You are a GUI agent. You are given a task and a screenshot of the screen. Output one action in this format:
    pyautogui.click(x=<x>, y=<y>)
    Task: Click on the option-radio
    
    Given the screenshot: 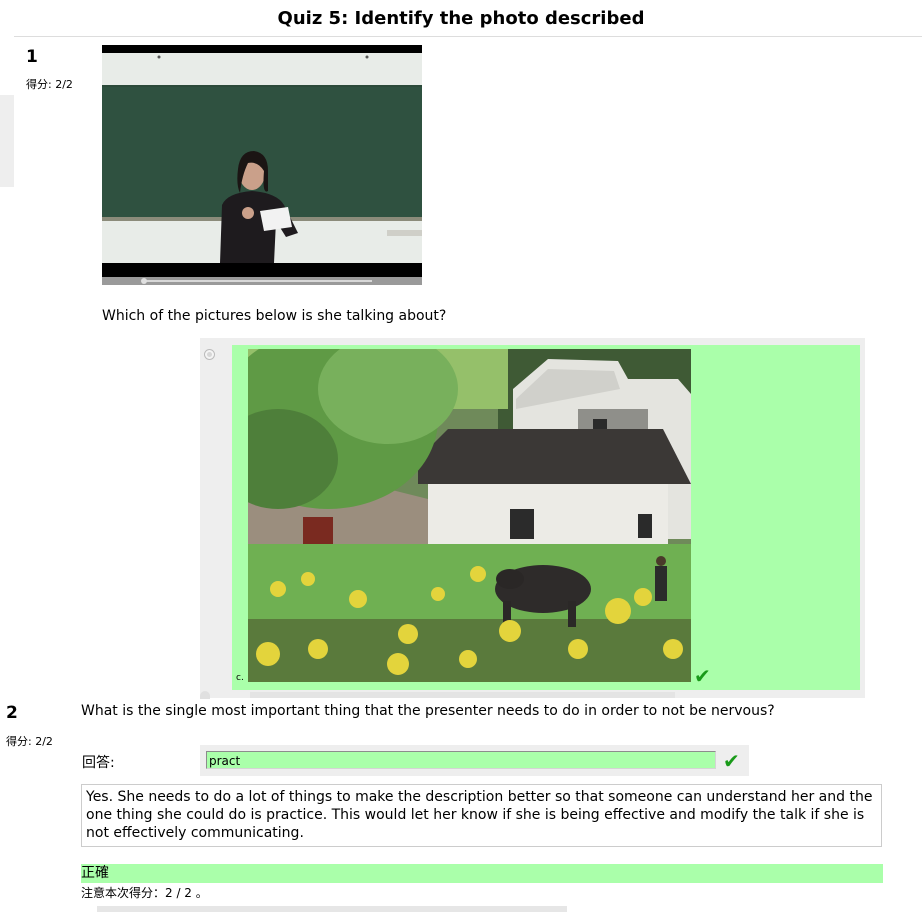 What is the action you would take?
    pyautogui.click(x=209, y=354)
    